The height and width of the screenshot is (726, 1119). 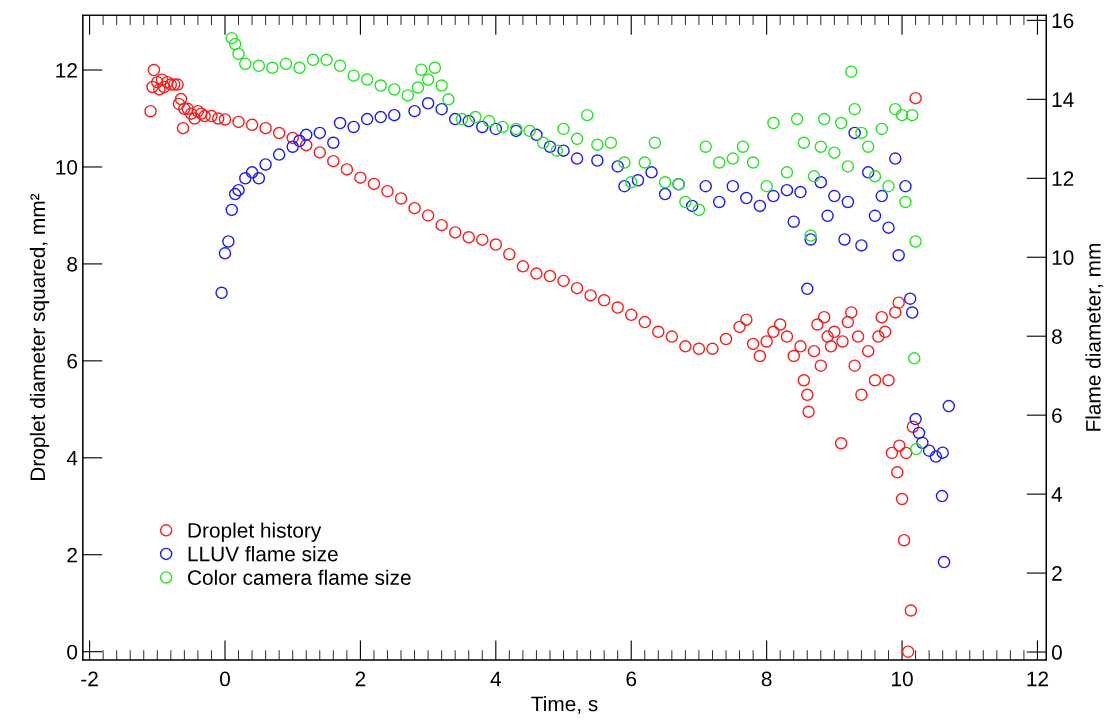 I want to click on x-tick-label: 4, so click(x=495, y=679).